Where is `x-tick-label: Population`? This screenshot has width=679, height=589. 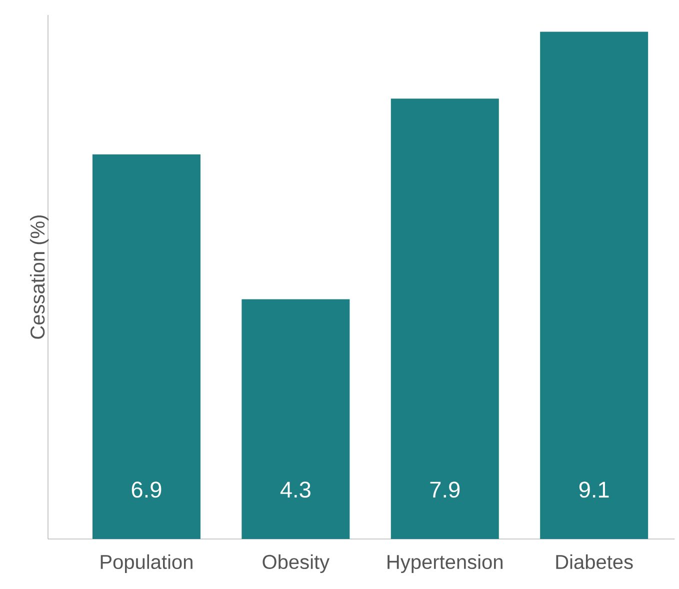
x-tick-label: Population is located at coordinates (146, 563).